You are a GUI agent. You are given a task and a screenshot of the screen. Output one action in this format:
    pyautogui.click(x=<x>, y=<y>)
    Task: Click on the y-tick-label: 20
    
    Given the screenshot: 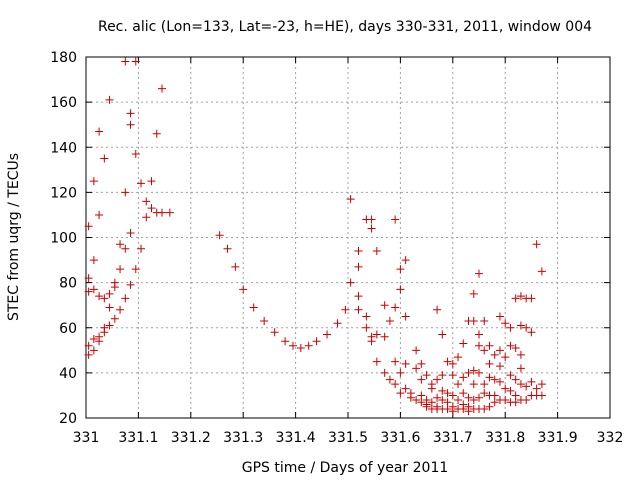 What is the action you would take?
    pyautogui.click(x=68, y=419)
    